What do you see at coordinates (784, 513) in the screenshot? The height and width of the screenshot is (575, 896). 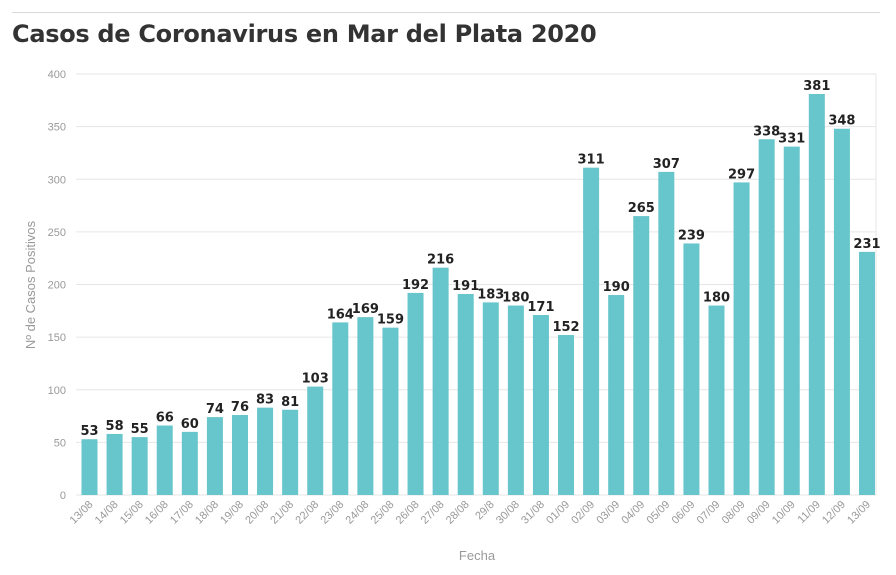 I see `x-tick-label: 10/09` at bounding box center [784, 513].